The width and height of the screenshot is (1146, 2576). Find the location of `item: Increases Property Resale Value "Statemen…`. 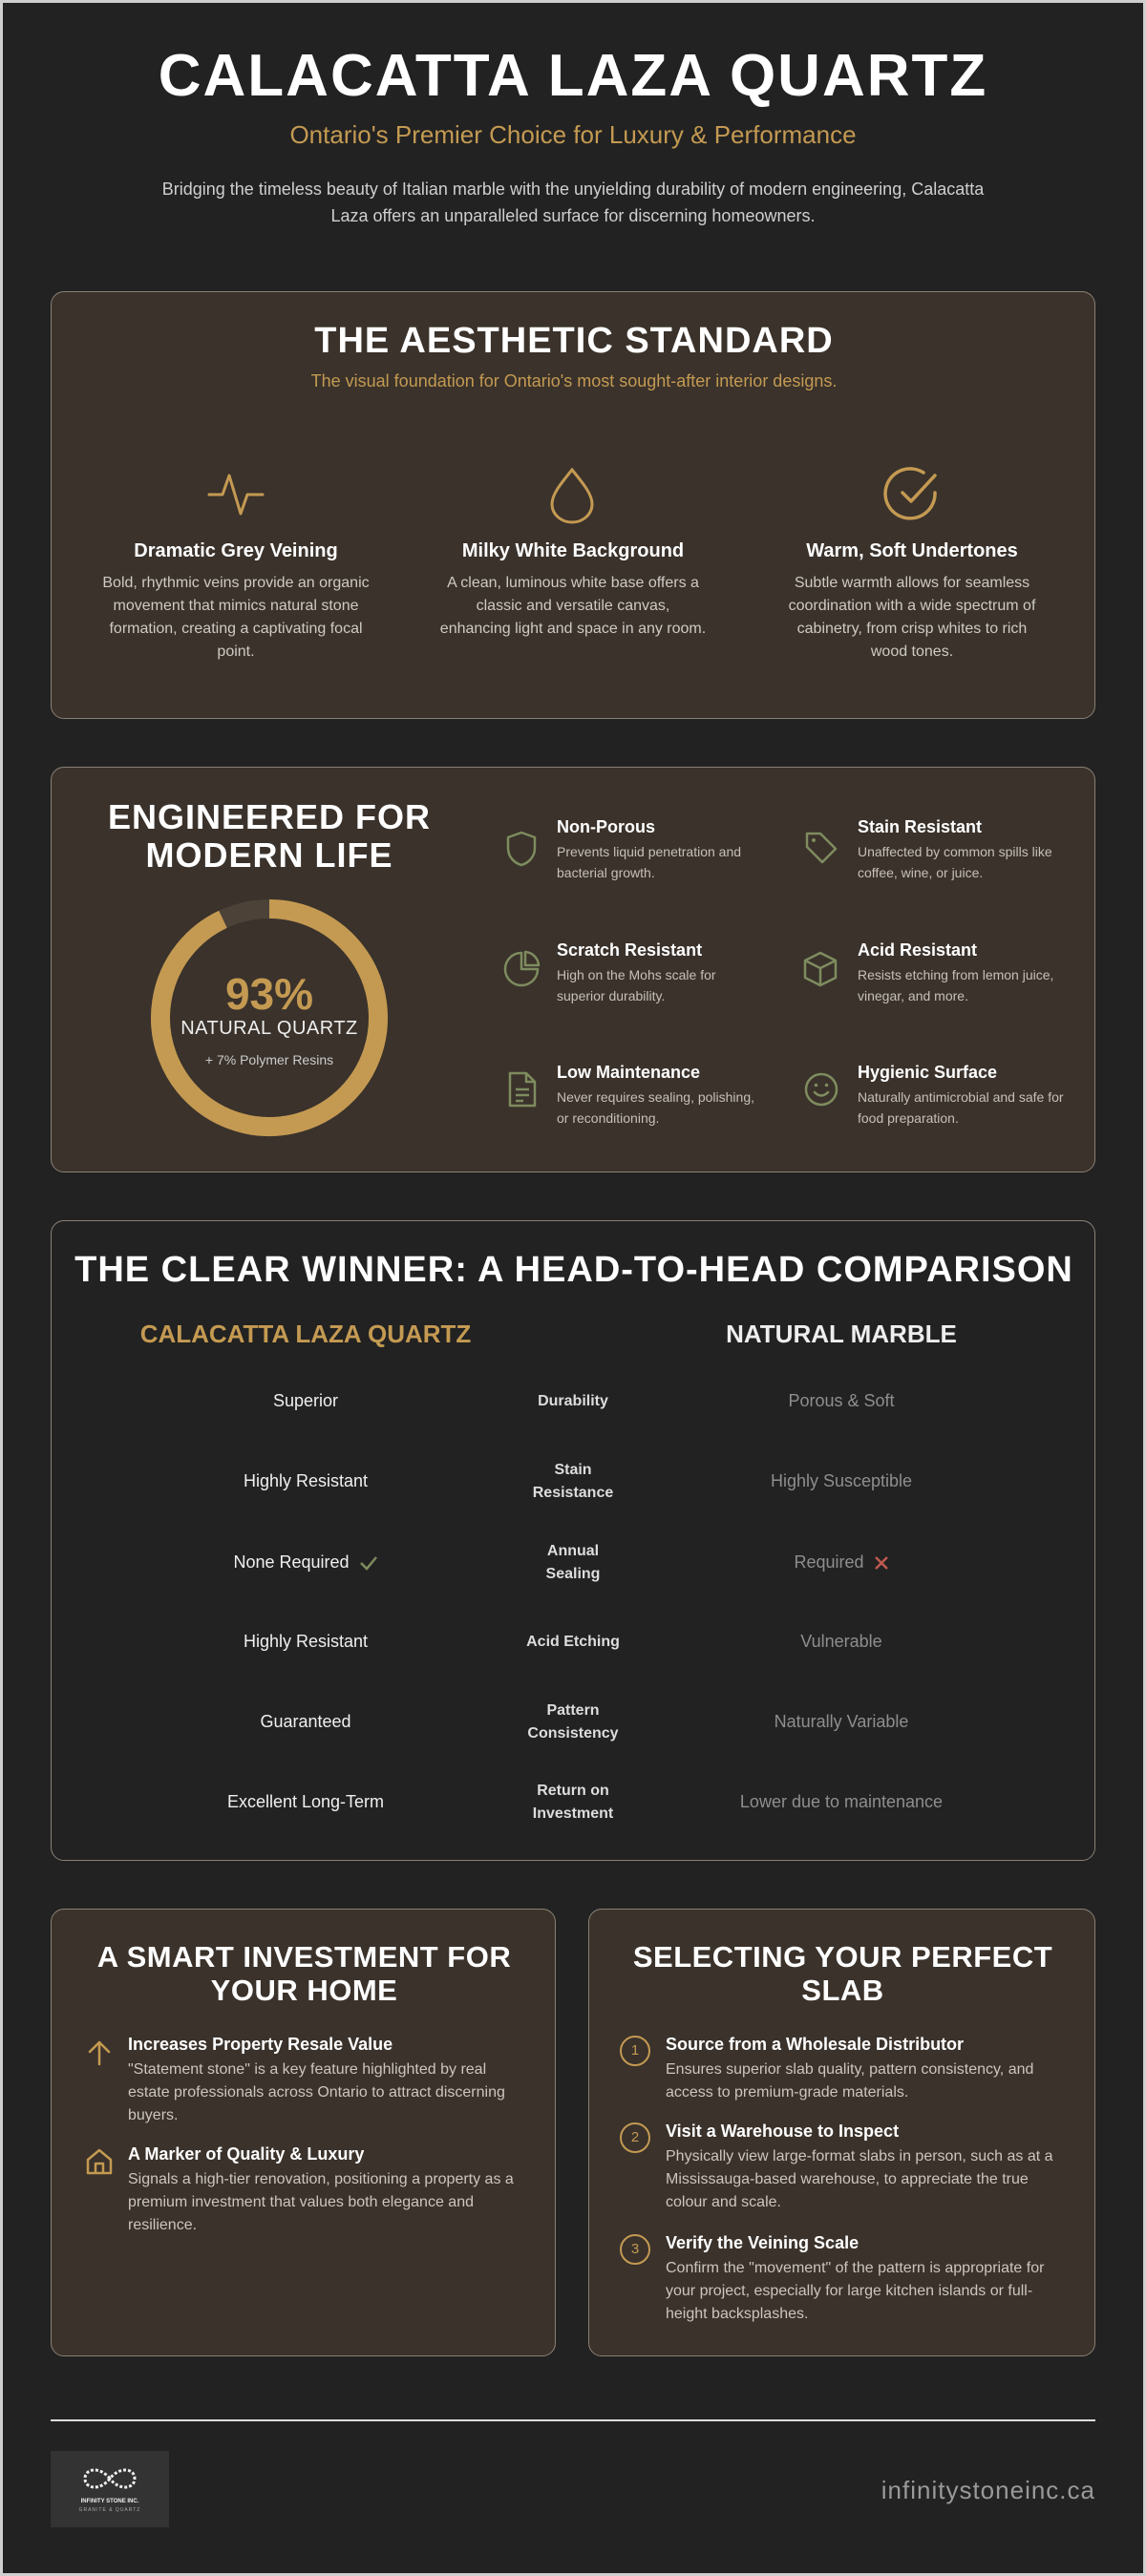

item: Increases Property Resale Value "Statemen… is located at coordinates (328, 2081).